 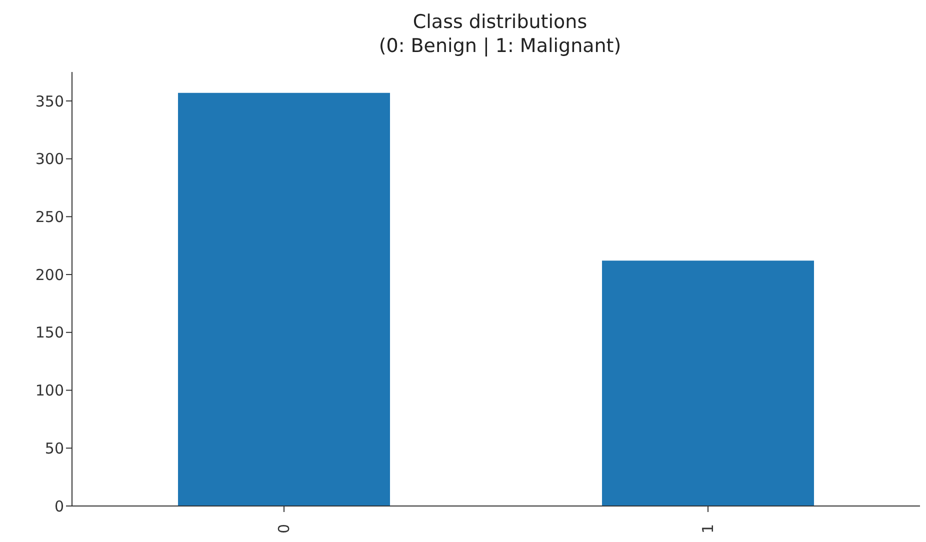 What do you see at coordinates (49, 101) in the screenshot?
I see `y-tick-label: 350` at bounding box center [49, 101].